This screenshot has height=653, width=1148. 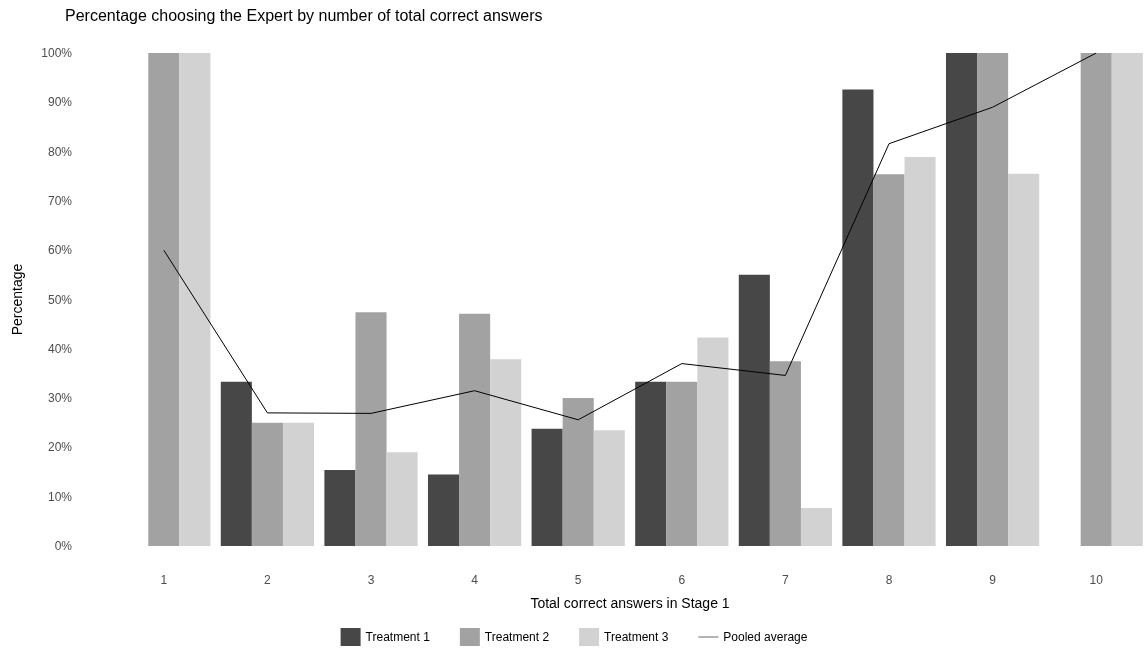 I want to click on chart-title: Percentage choosing the Expert by number of total correct answers, so click(x=304, y=15).